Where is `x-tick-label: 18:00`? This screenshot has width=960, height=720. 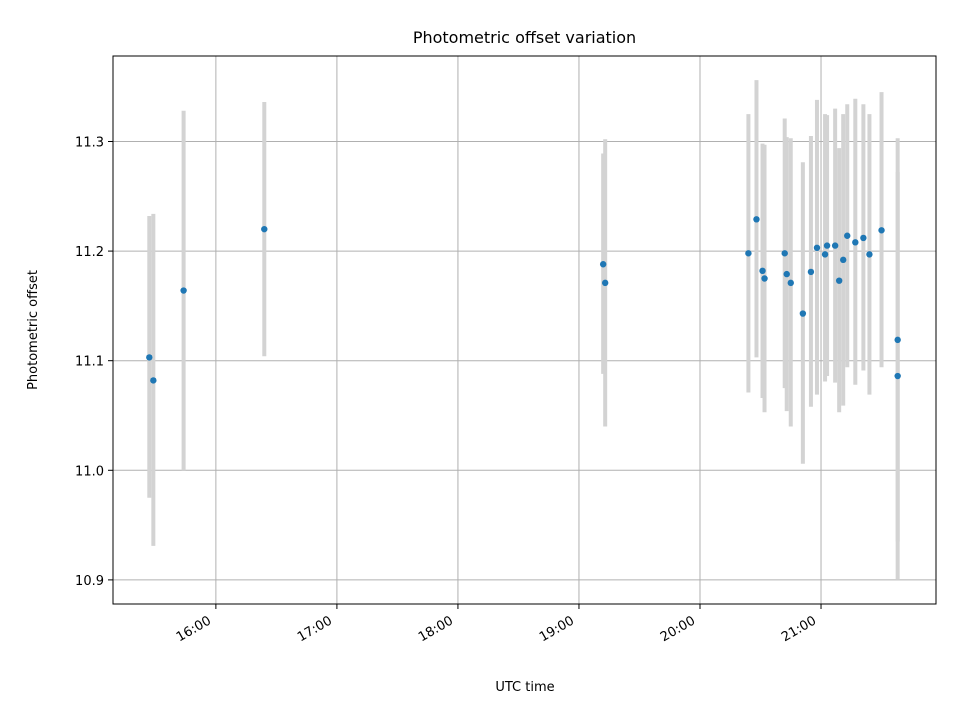 x-tick-label: 18:00 is located at coordinates (436, 629).